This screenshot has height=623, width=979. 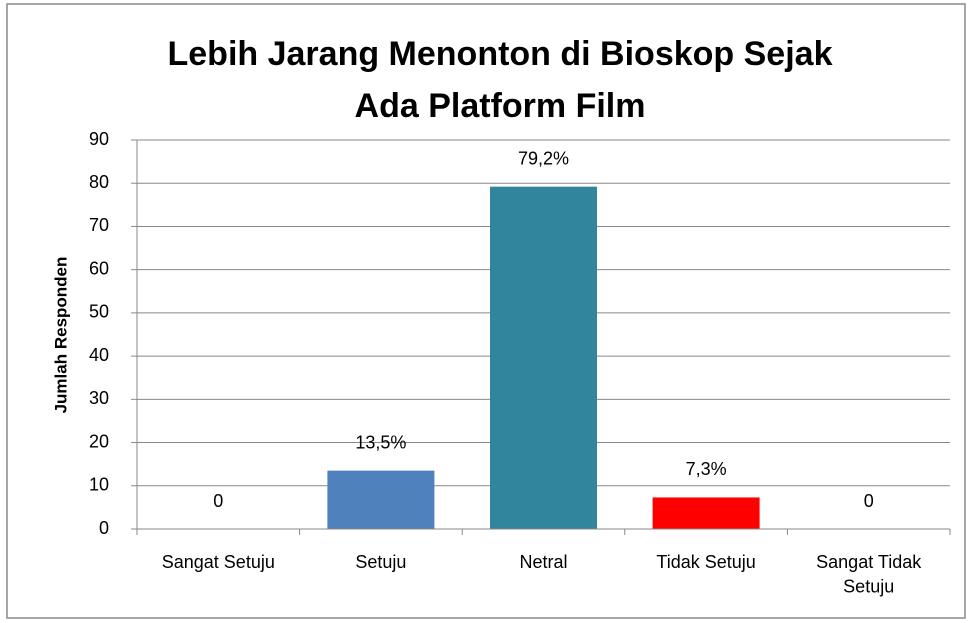 What do you see at coordinates (500, 54) in the screenshot?
I see `chart-title: Lebih Jarang Menonton di Bioskop Sejak` at bounding box center [500, 54].